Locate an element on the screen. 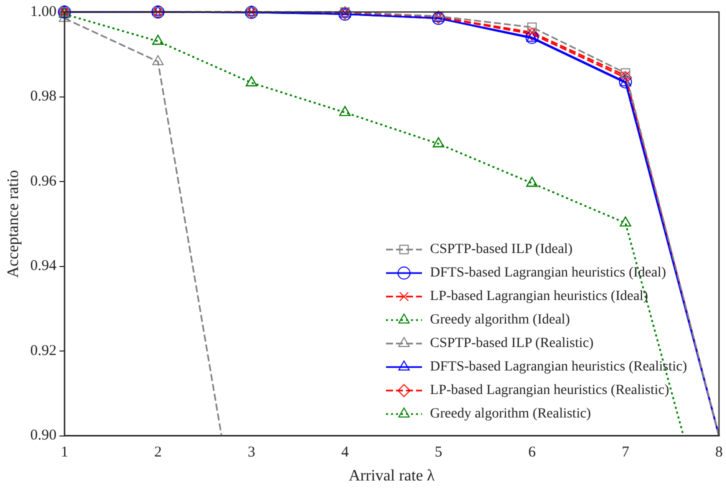  x-tick-label: 7 is located at coordinates (626, 452).